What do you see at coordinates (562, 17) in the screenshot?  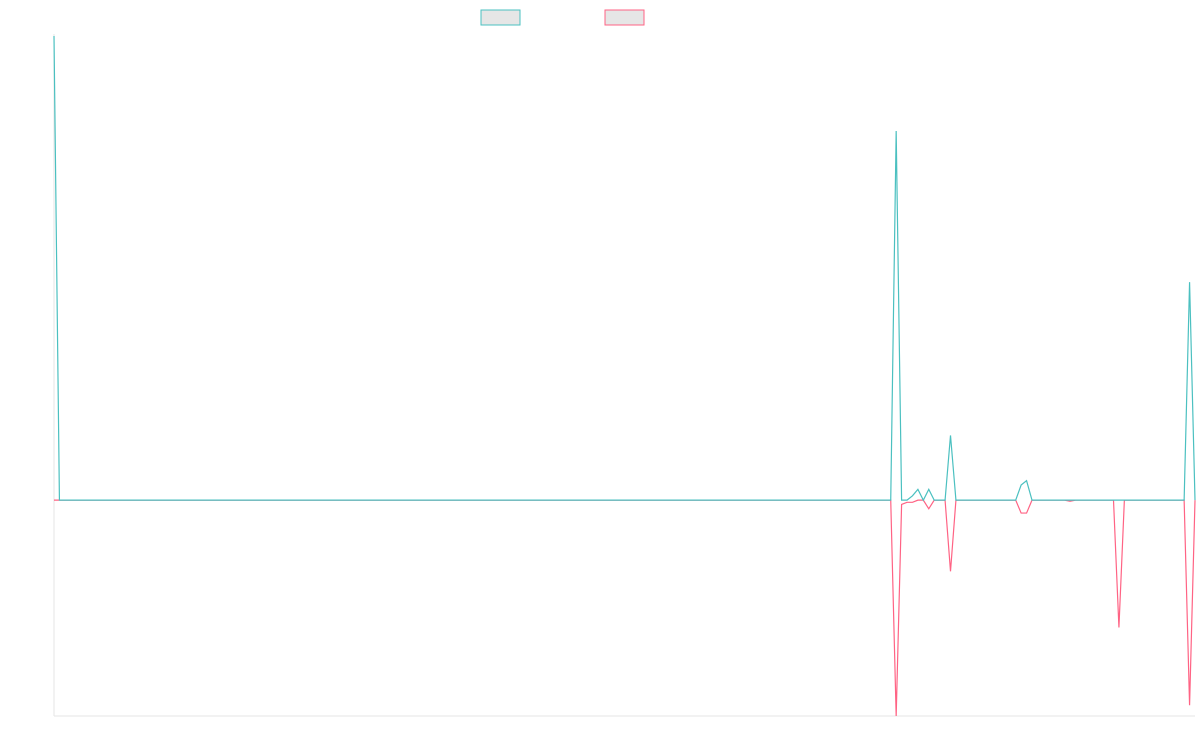 I see `legend` at bounding box center [562, 17].